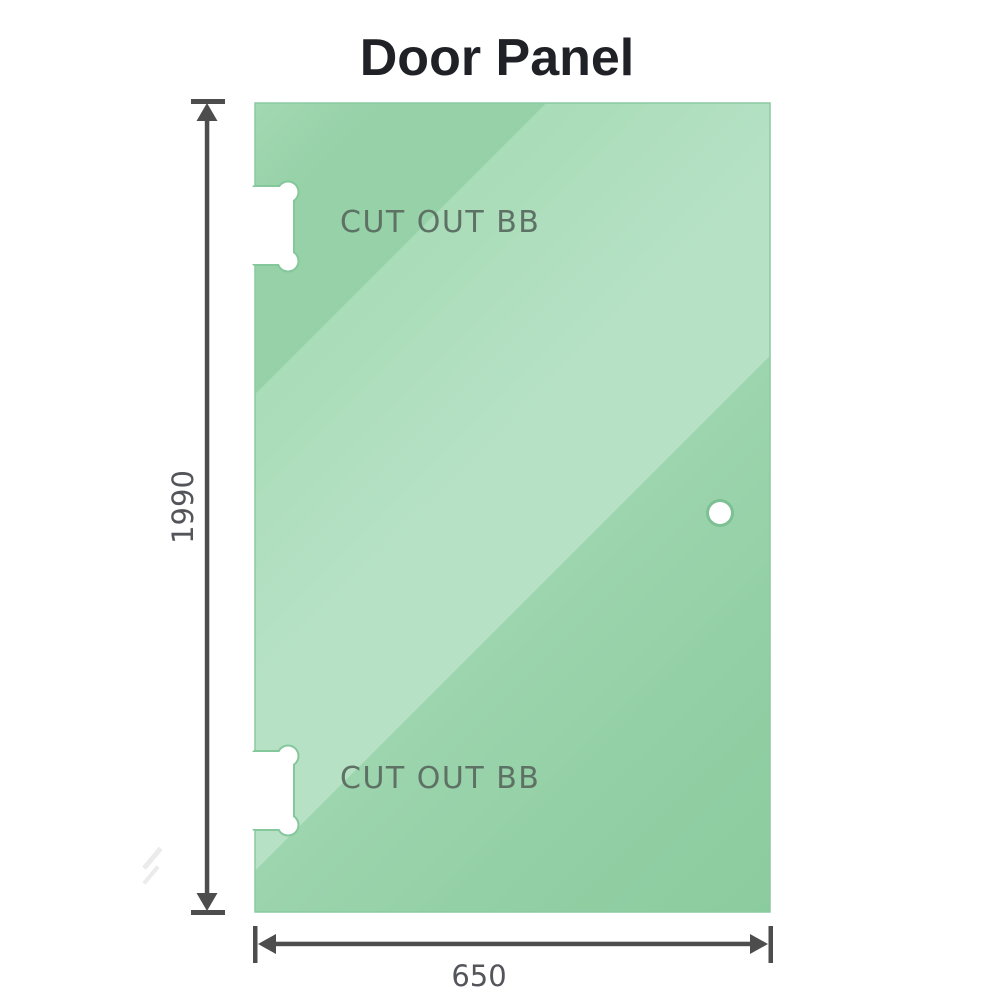 The width and height of the screenshot is (1000, 1000). What do you see at coordinates (208, 101) in the screenshot?
I see `height-dim-top-cap` at bounding box center [208, 101].